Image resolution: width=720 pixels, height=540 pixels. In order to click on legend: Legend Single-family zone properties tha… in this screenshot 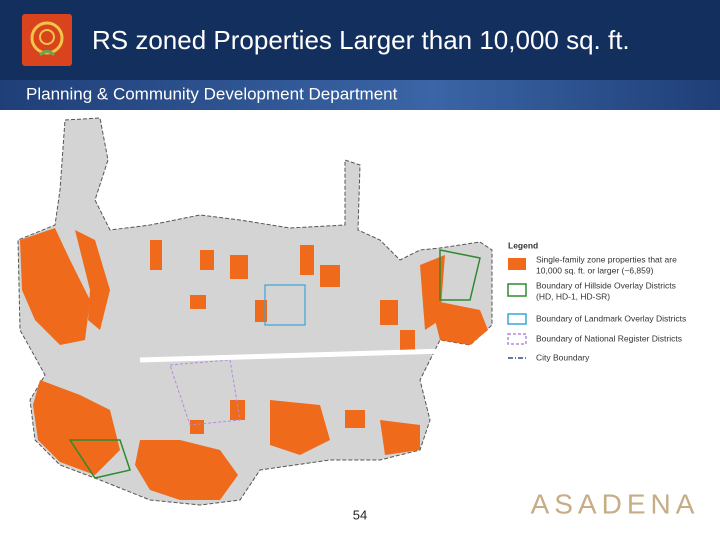, I will do `click(596, 301)`.